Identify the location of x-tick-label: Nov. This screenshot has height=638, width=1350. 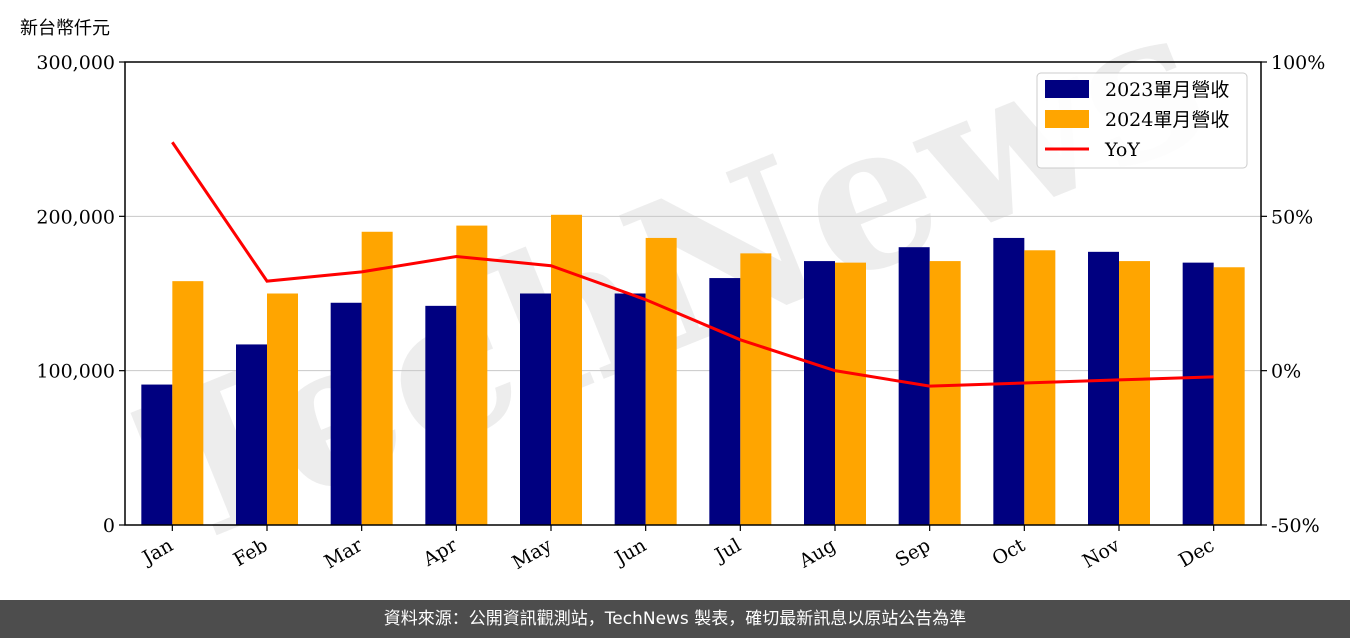
(1101, 553).